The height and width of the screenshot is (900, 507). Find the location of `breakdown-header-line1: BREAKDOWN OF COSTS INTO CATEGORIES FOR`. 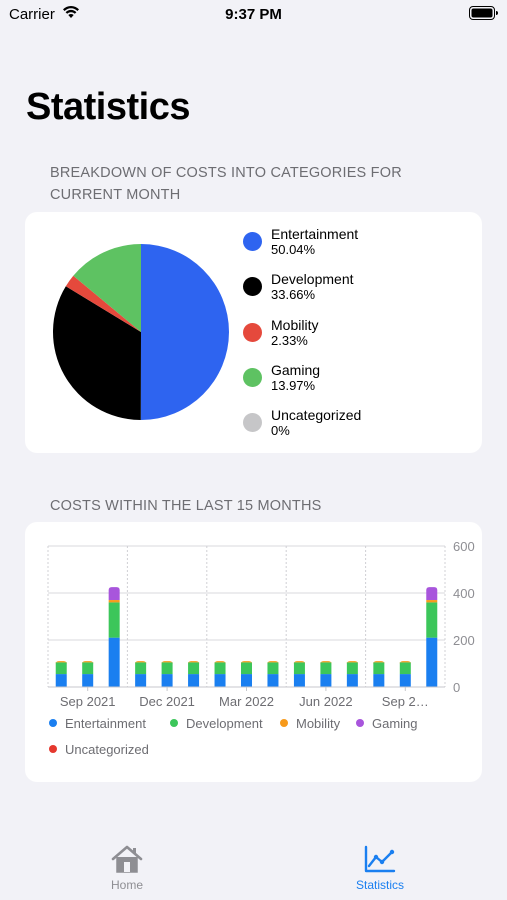

breakdown-header-line1: BREAKDOWN OF COSTS INTO CATEGORIES FOR is located at coordinates (226, 173).